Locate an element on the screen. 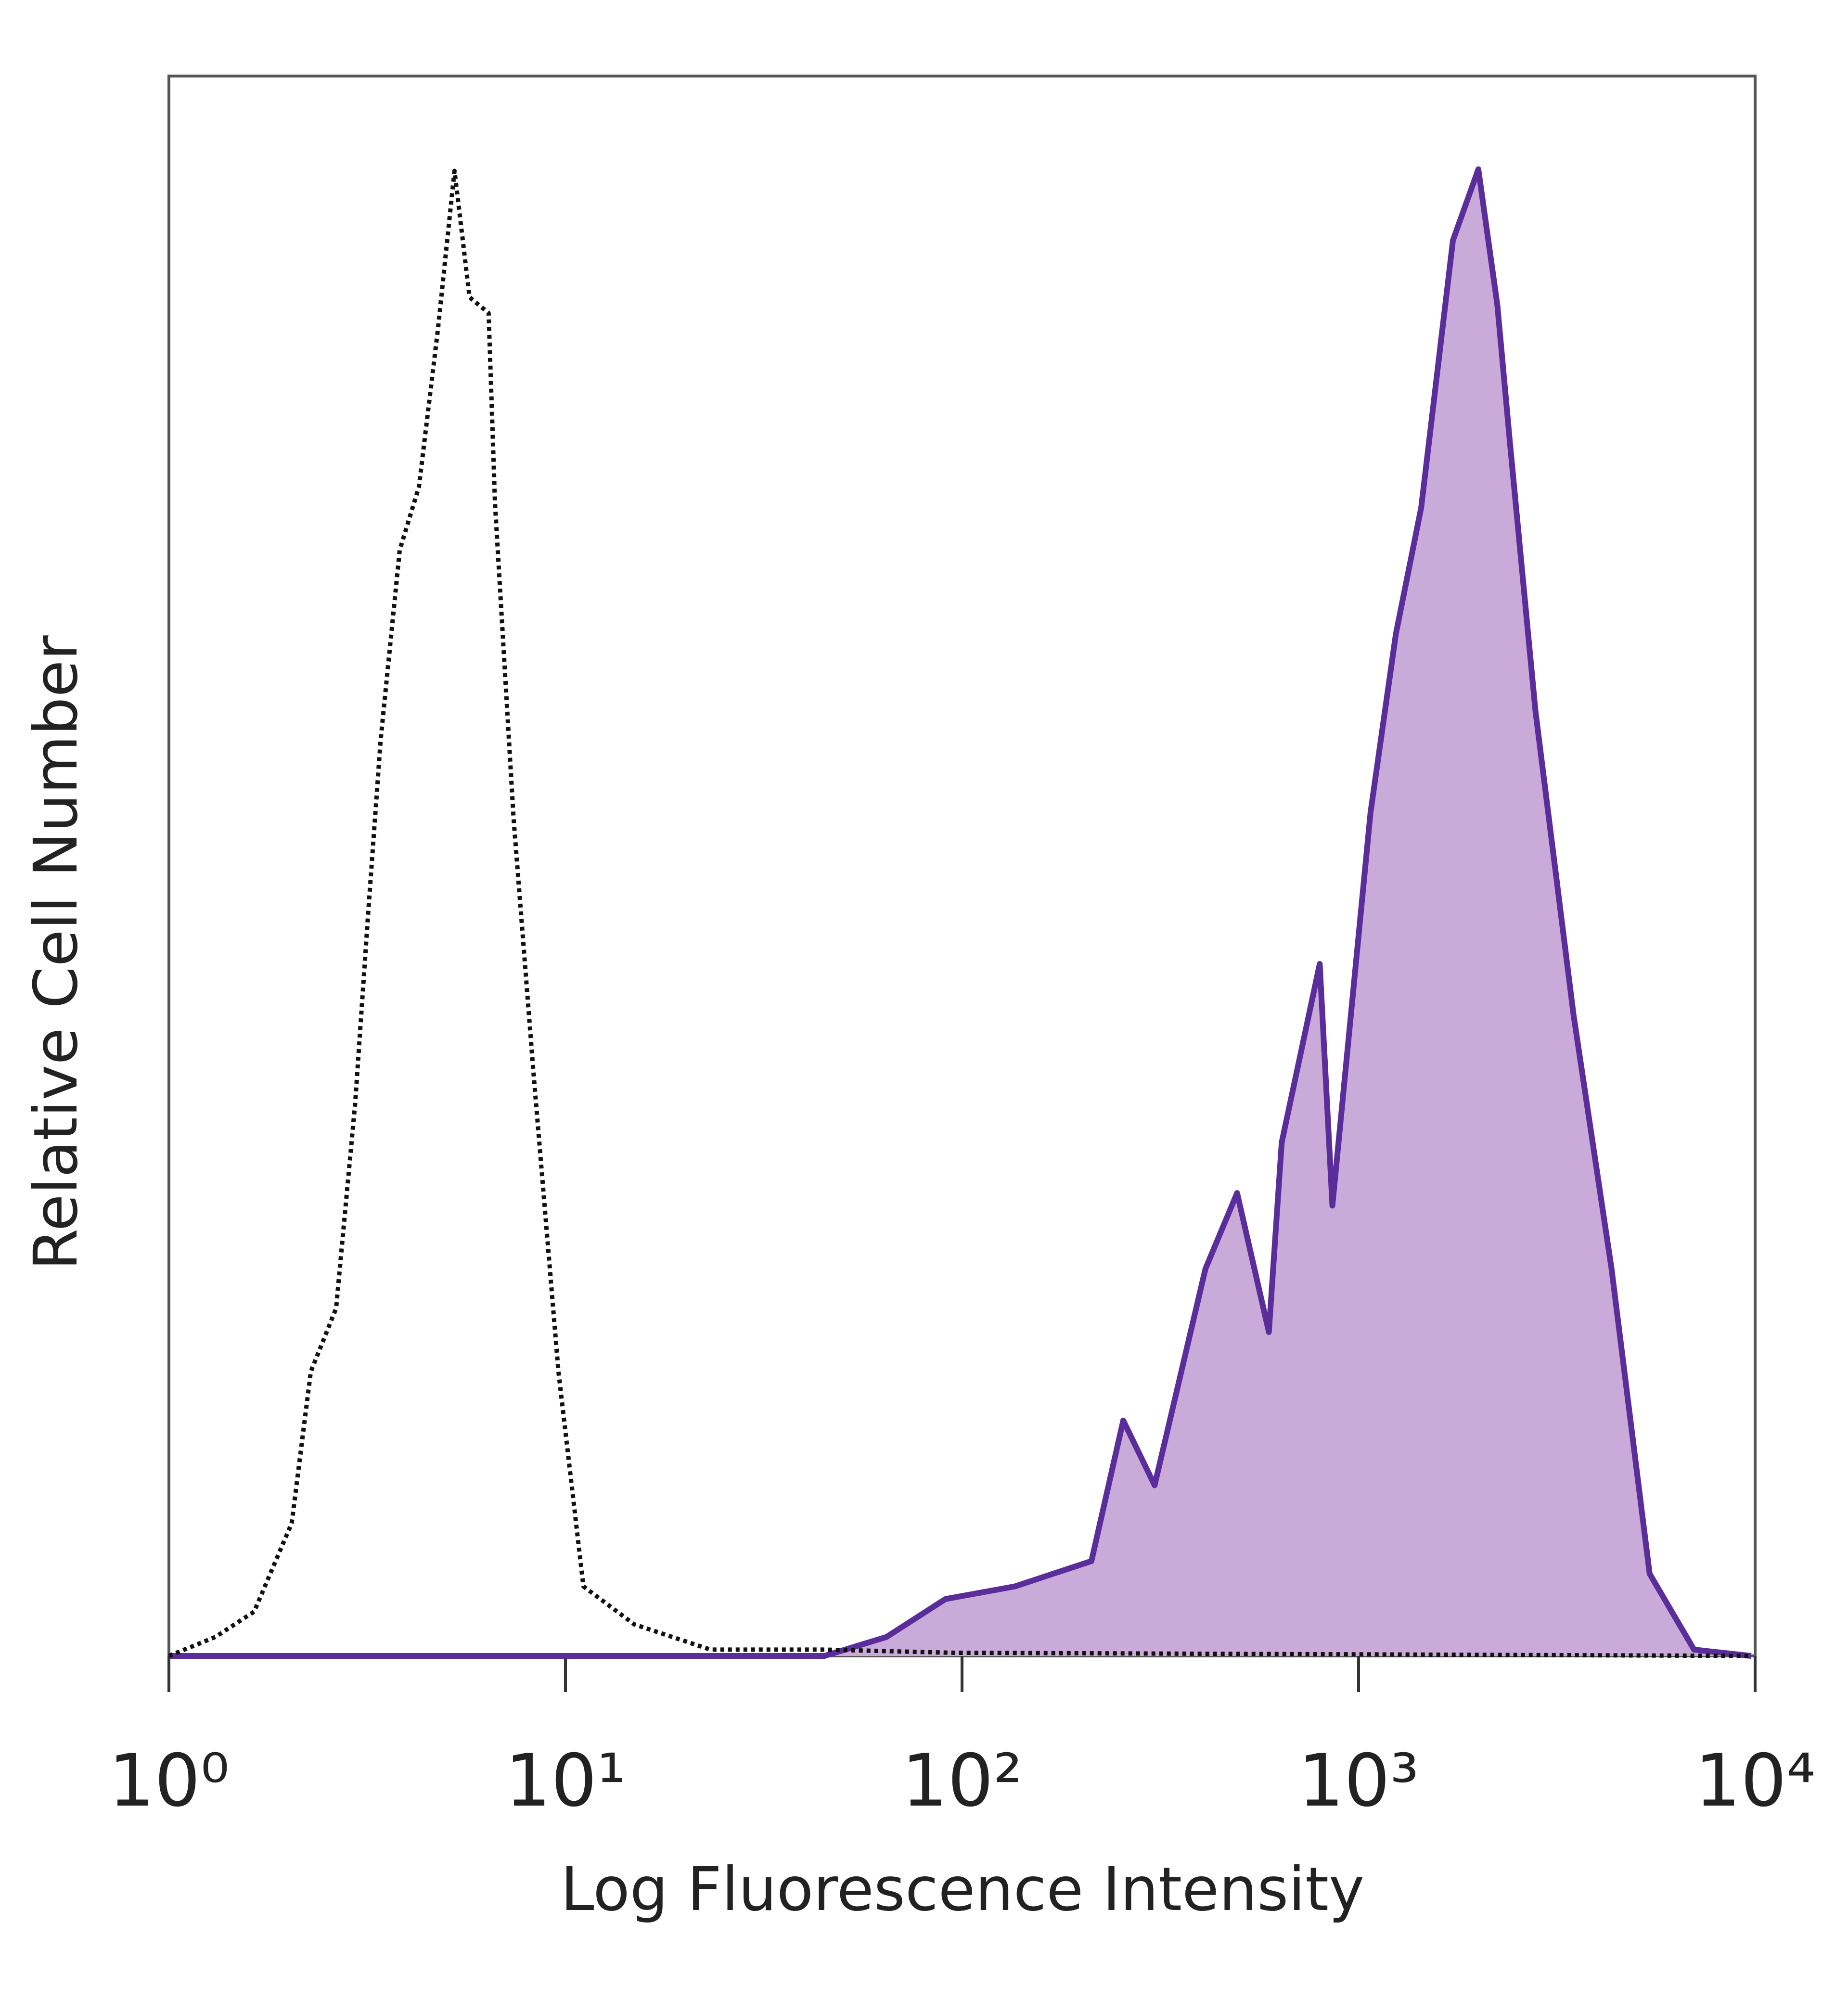  x-tick-label: 10¹ is located at coordinates (565, 1781).